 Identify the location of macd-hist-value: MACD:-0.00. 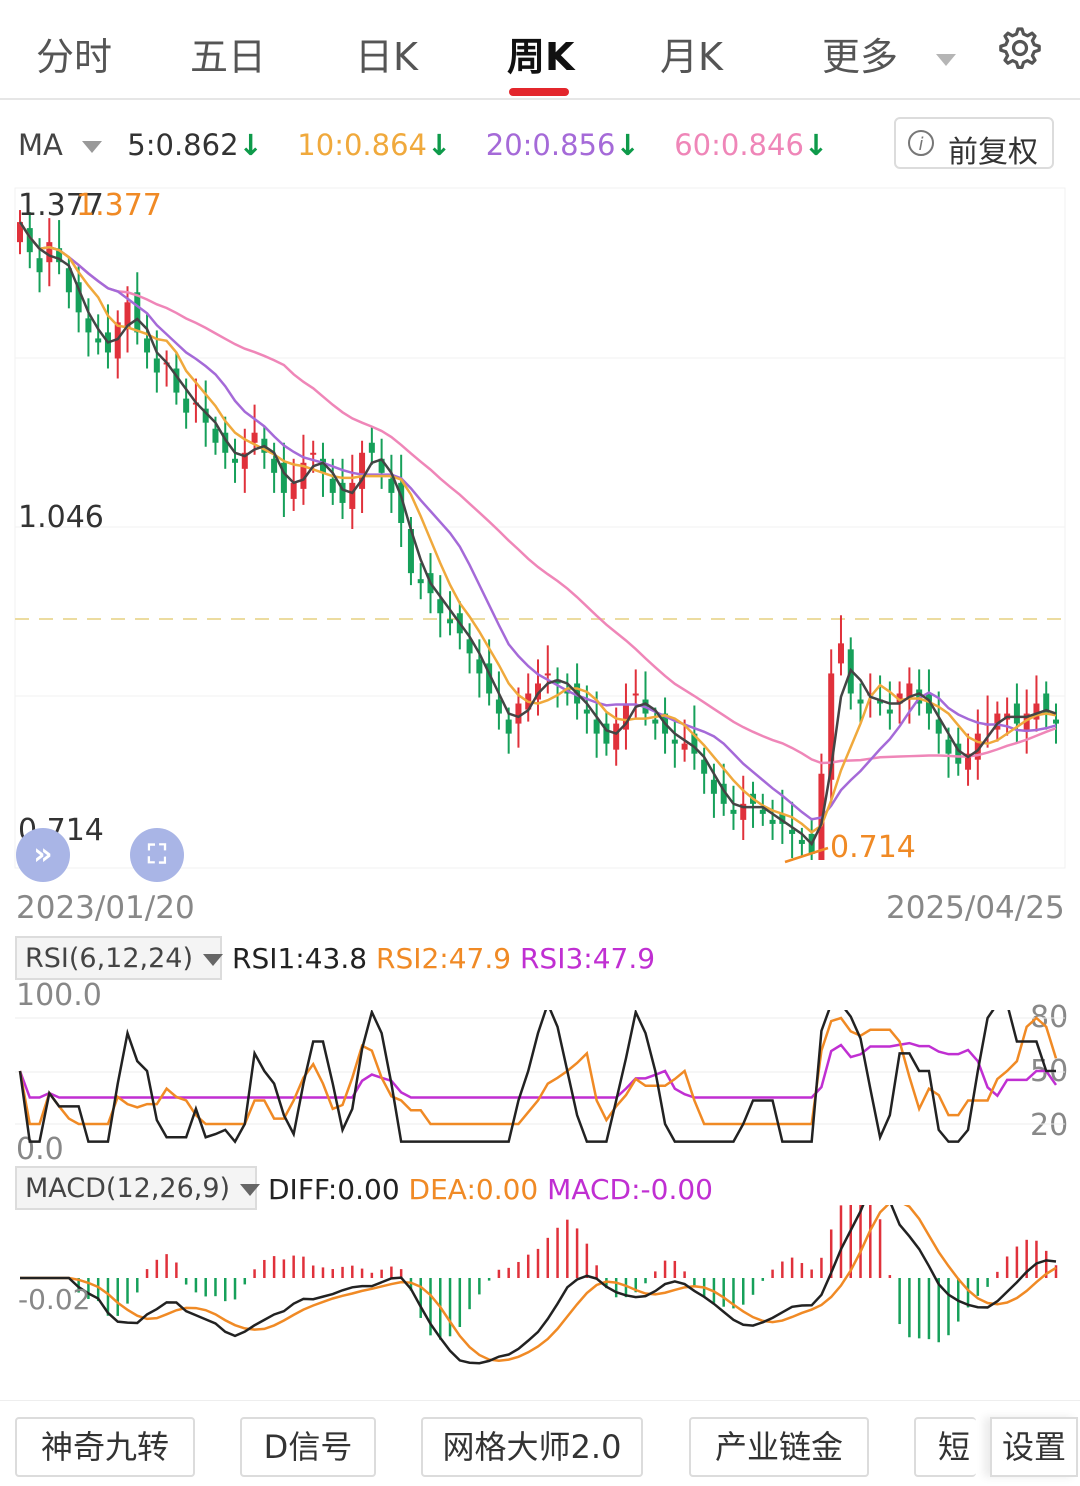
(630, 1189).